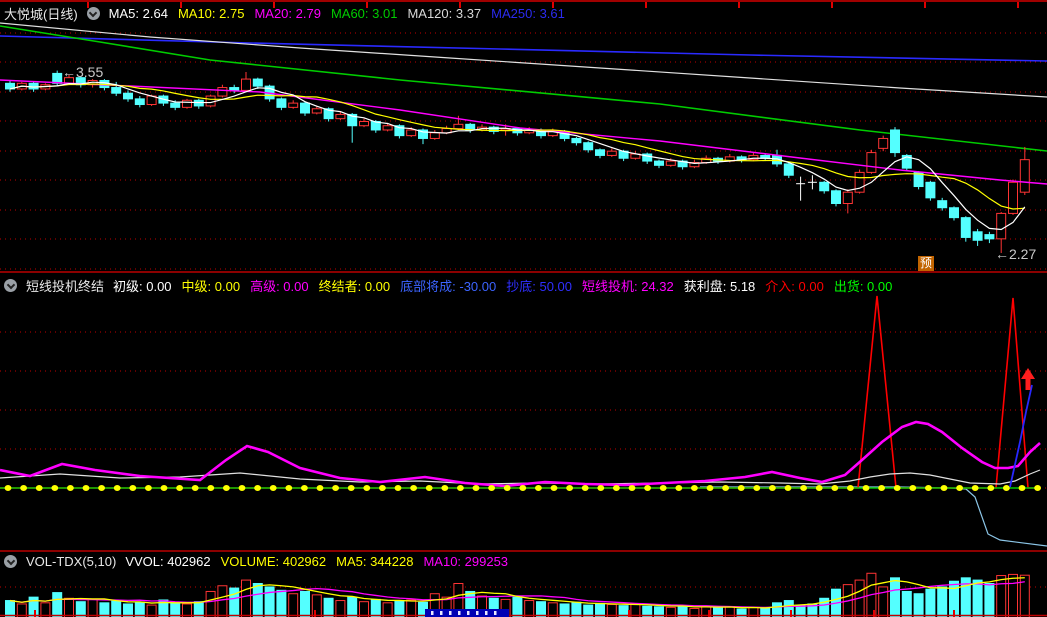  I want to click on indicator-field: 抄底: 50.00, so click(539, 286).